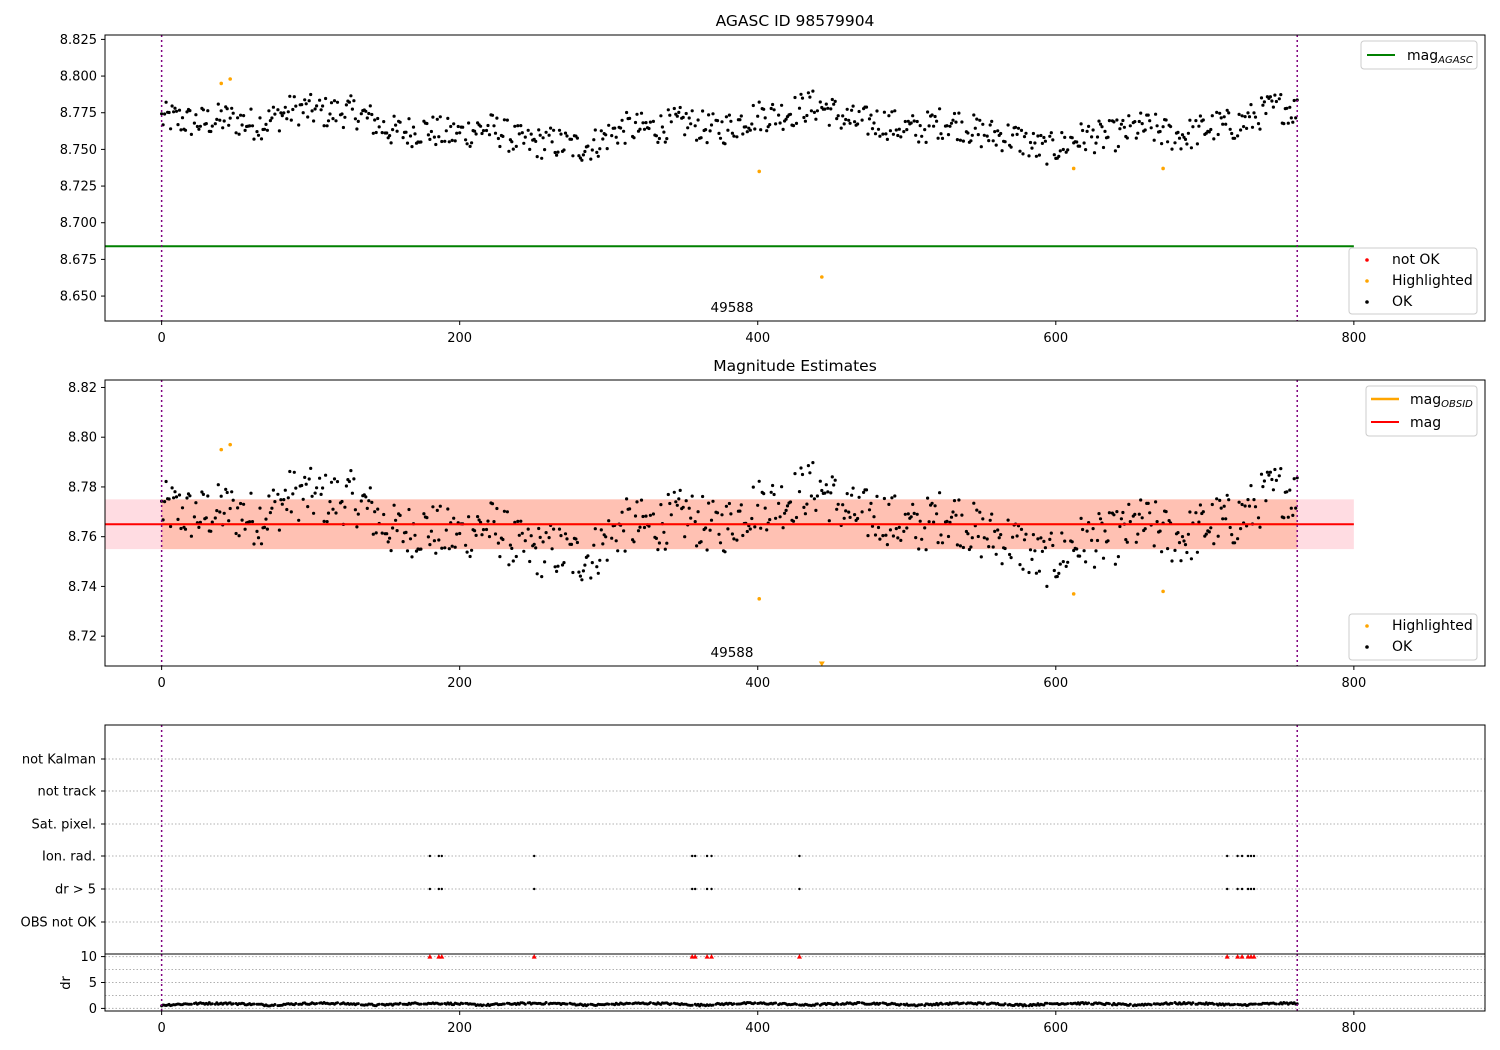 The image size is (1500, 1050). I want to click on legend-label-ok: OK, so click(1402, 647).